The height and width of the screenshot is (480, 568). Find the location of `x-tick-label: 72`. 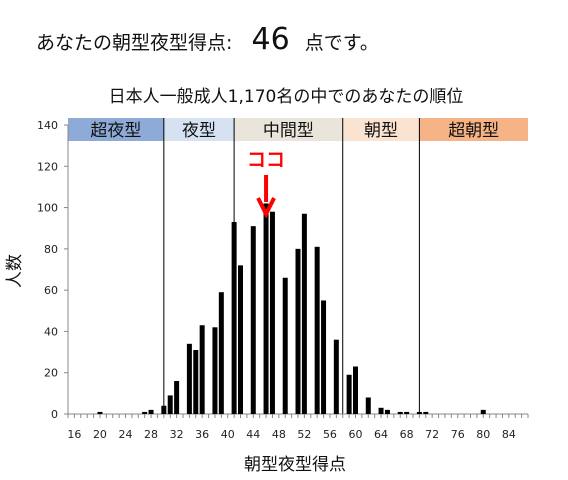

x-tick-label: 72 is located at coordinates (432, 434).